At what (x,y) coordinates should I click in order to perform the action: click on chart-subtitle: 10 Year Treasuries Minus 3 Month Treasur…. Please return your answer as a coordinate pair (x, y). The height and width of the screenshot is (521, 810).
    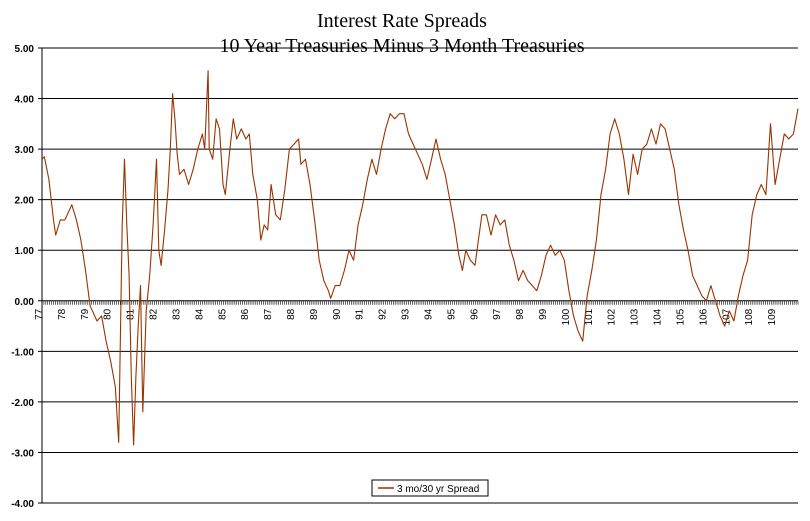
    Looking at the image, I should click on (401, 46).